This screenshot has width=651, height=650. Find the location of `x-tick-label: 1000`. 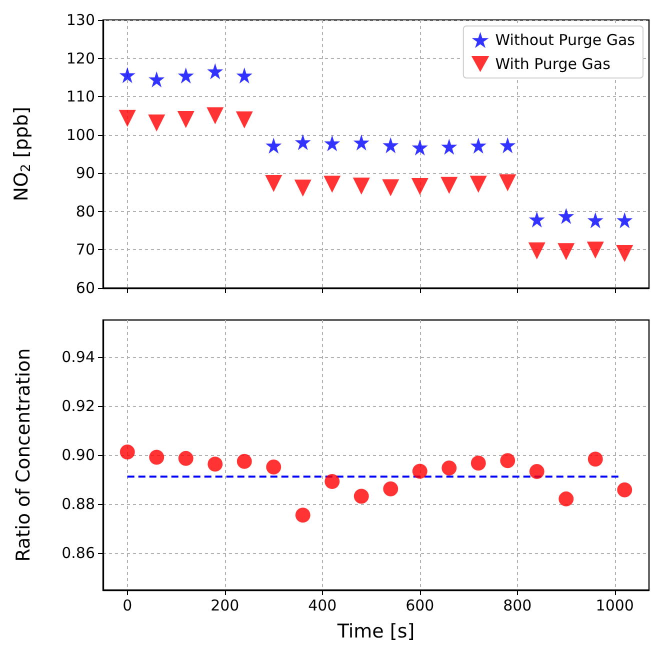

x-tick-label: 1000 is located at coordinates (615, 605).